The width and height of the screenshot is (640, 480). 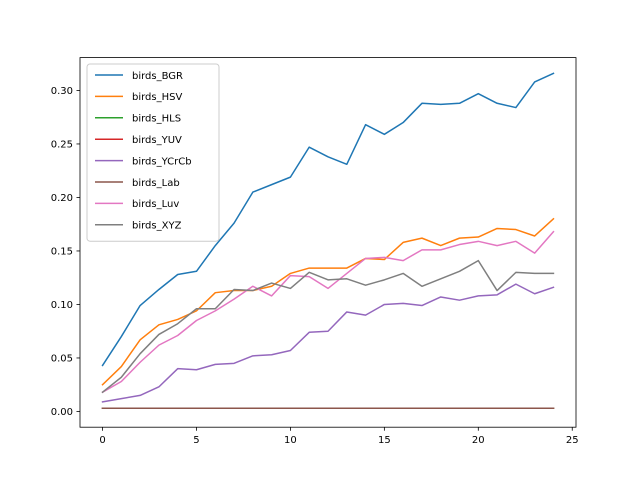 I want to click on x-axis: 0 5 10 15 20 25, so click(x=339, y=436).